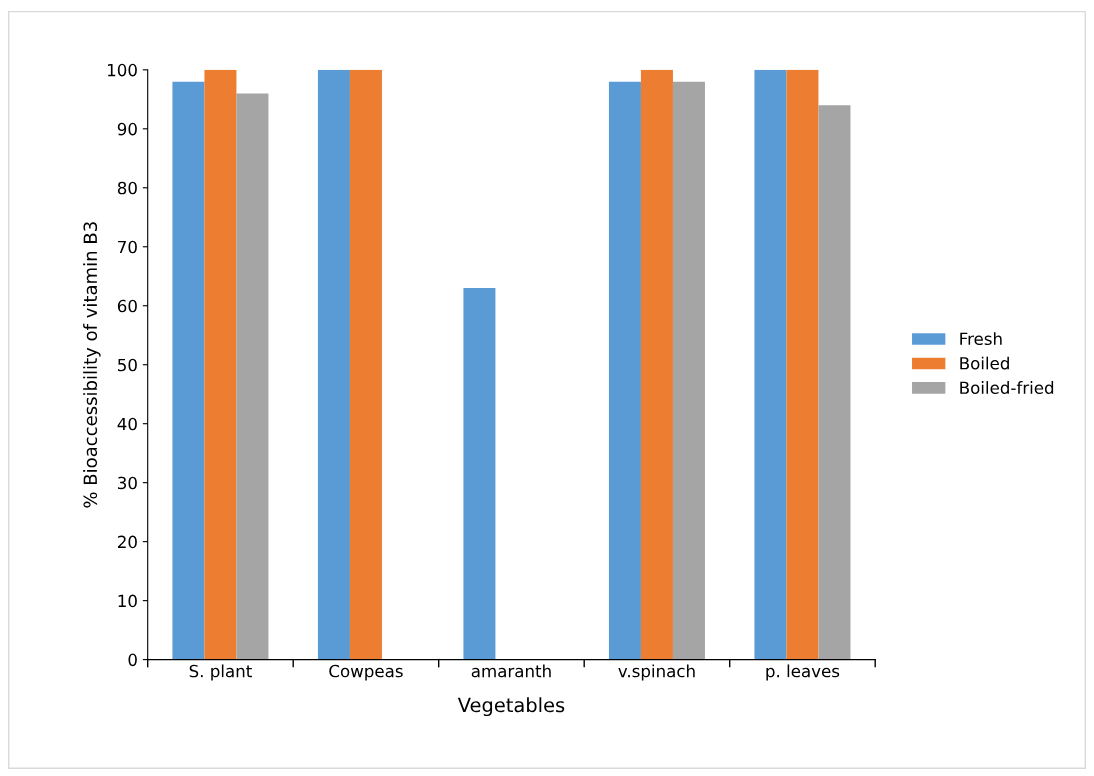 This screenshot has height=776, width=1094. I want to click on y-tick-label: 10, so click(127, 601).